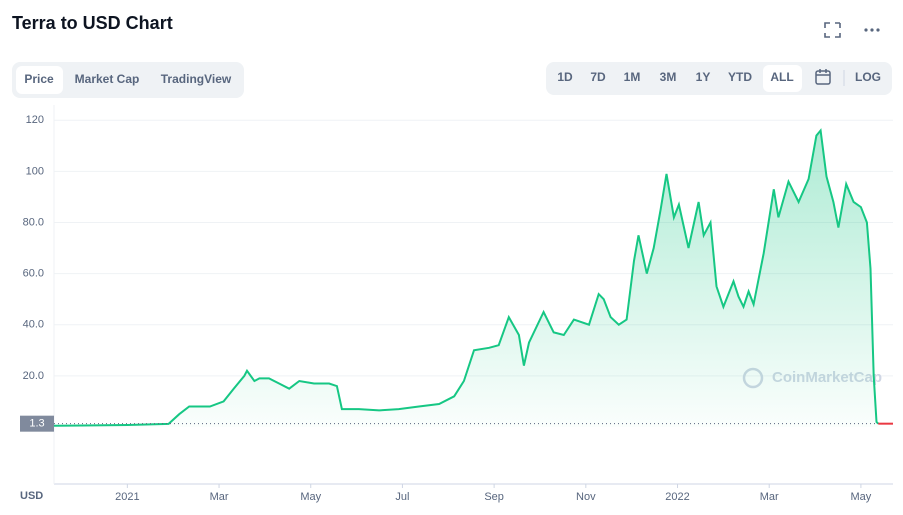 Image resolution: width=903 pixels, height=515 pixels. I want to click on active-range, so click(782, 78).